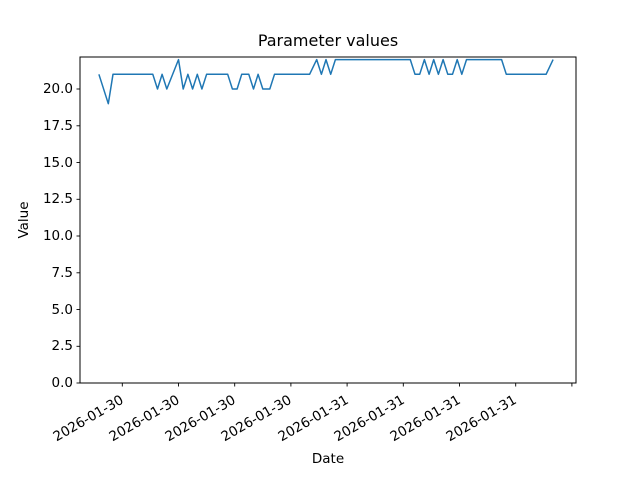  What do you see at coordinates (328, 459) in the screenshot?
I see `x-axis-label: Date` at bounding box center [328, 459].